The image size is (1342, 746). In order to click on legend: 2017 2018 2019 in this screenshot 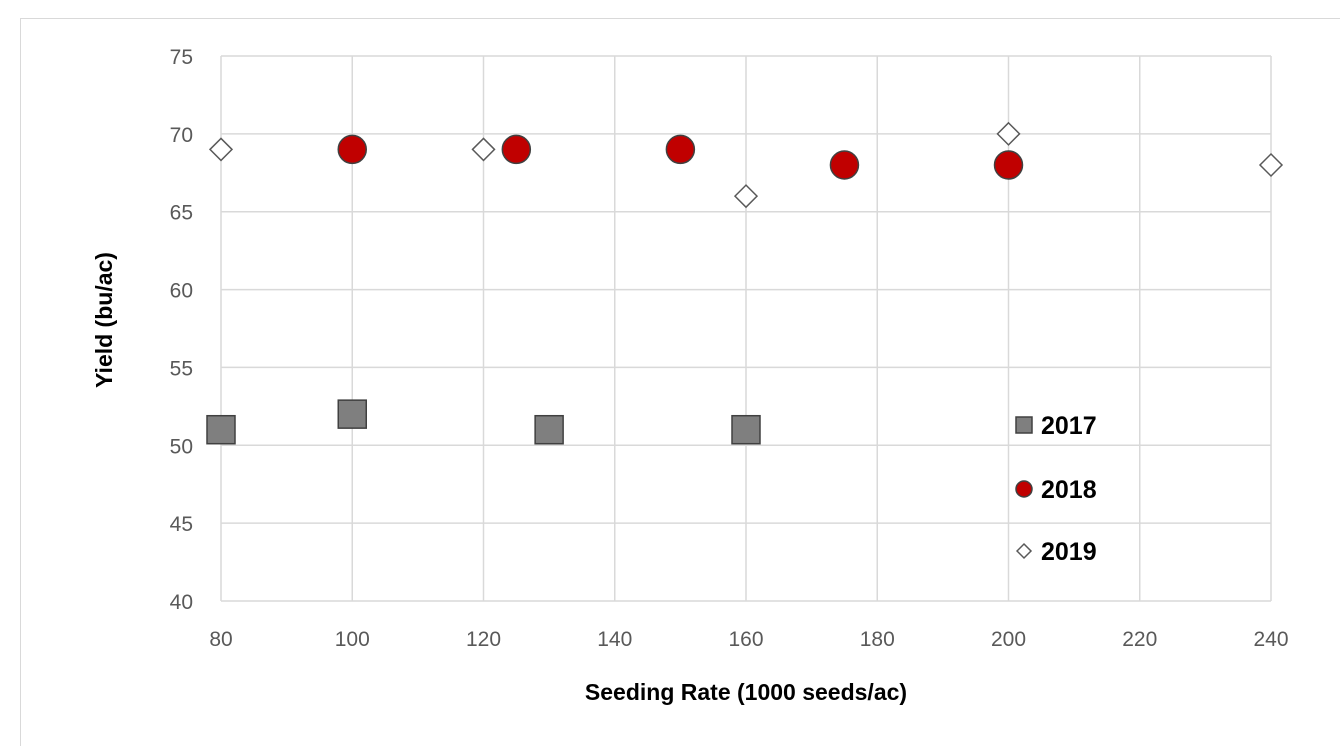, I will do `click(1056, 489)`.